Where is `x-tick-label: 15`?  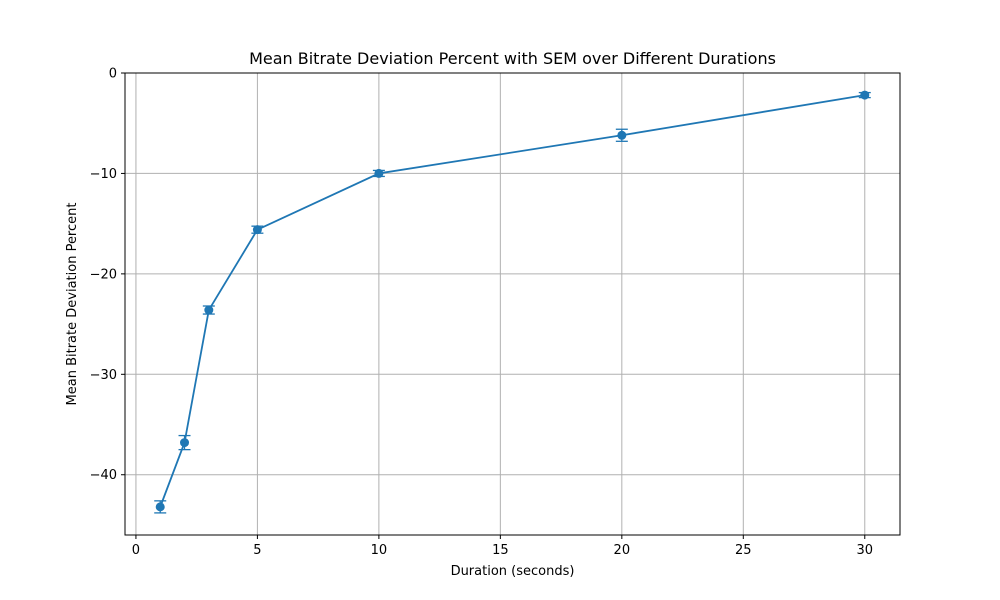 x-tick-label: 15 is located at coordinates (500, 550).